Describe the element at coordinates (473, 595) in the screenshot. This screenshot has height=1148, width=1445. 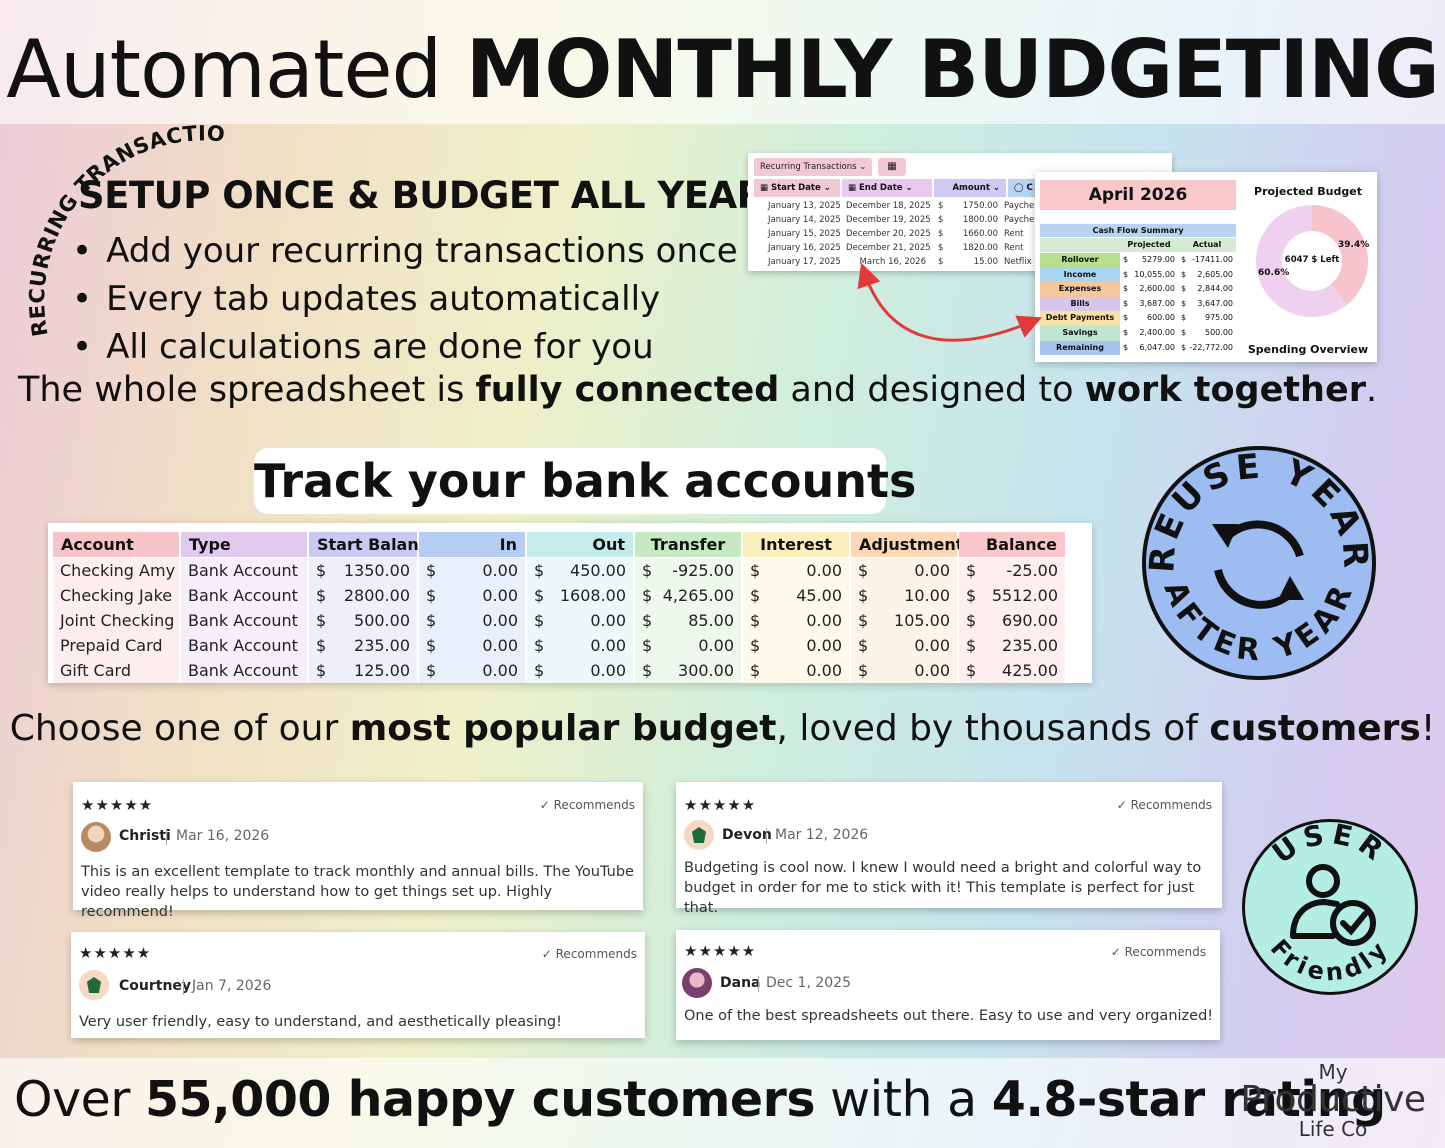
I see `bank-cell-in: $0.00` at that location.